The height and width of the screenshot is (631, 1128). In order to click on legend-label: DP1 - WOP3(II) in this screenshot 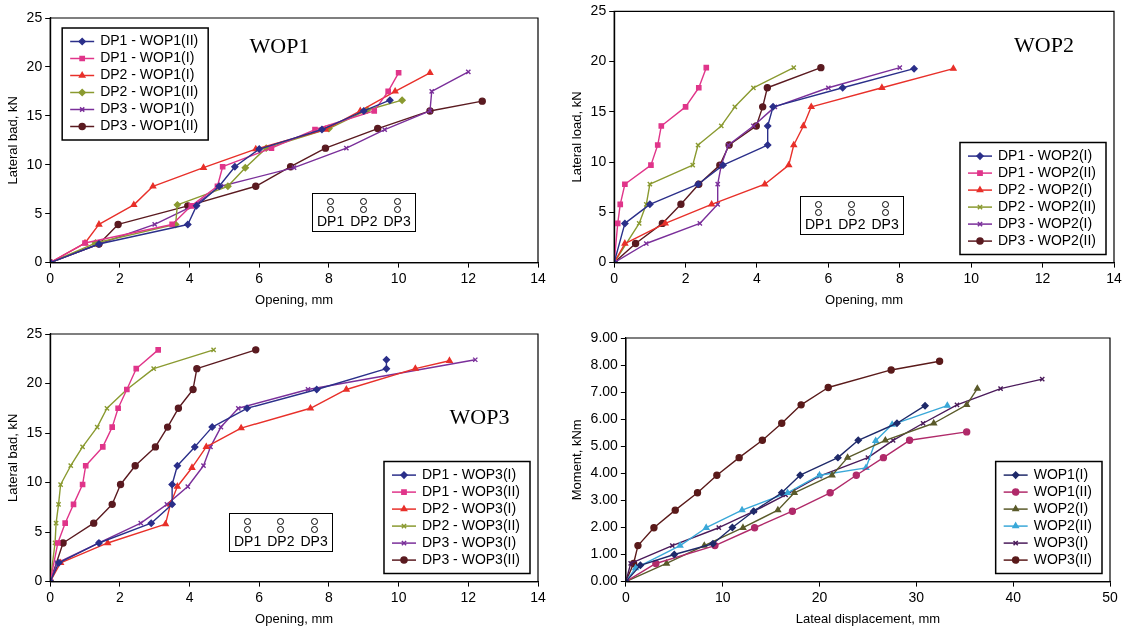, I will do `click(471, 490)`.